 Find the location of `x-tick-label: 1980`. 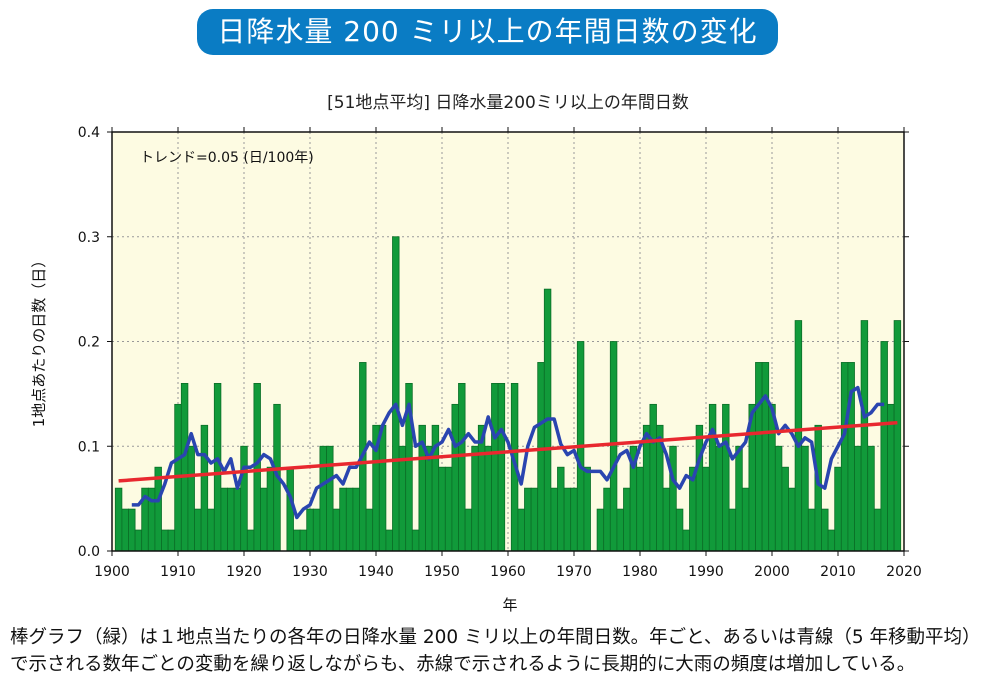

x-tick-label: 1980 is located at coordinates (640, 572).